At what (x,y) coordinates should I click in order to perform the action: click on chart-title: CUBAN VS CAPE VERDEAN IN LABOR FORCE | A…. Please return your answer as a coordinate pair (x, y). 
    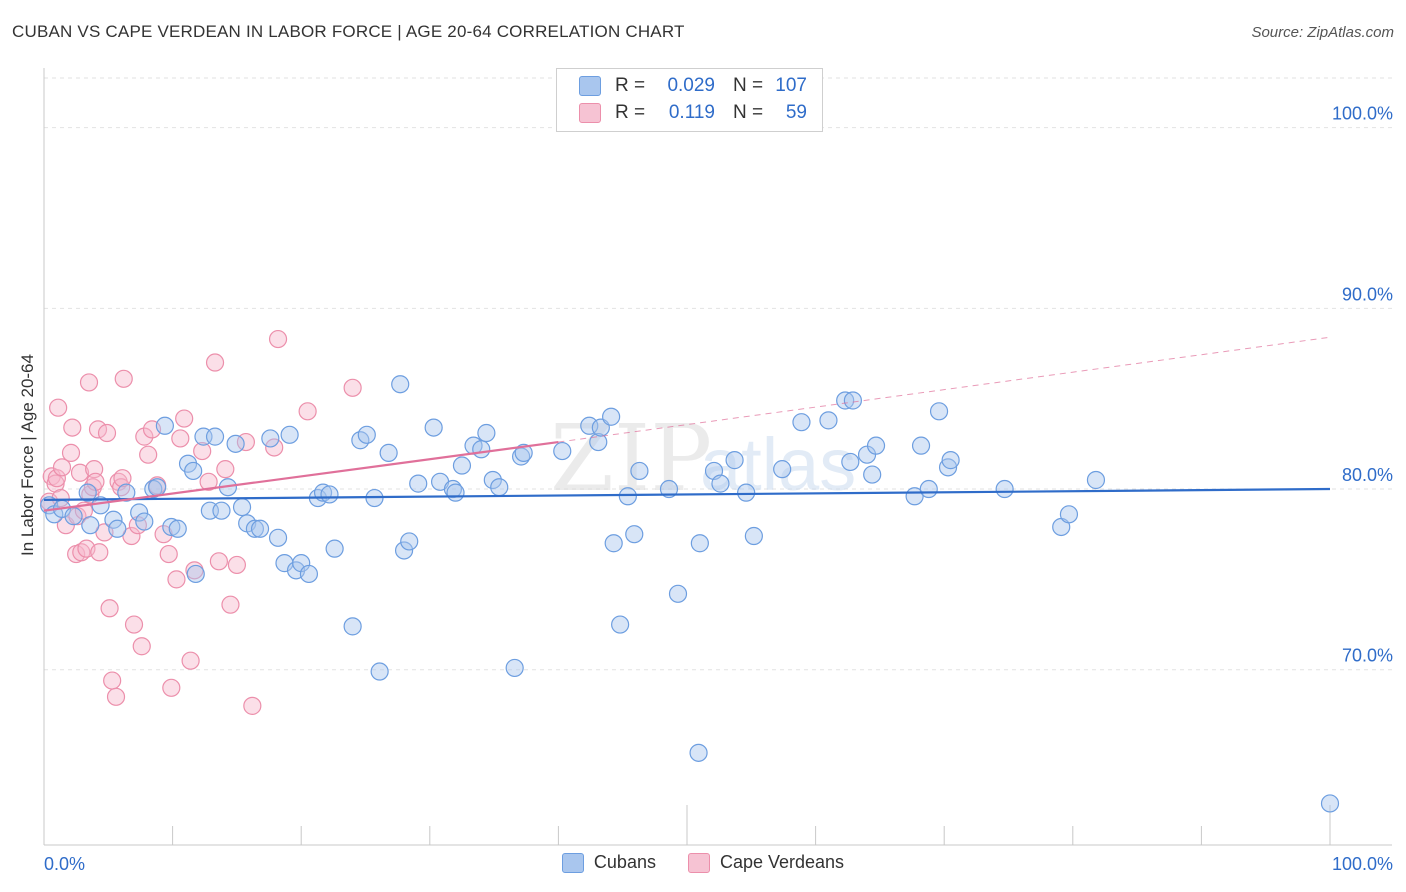
    Looking at the image, I should click on (348, 31).